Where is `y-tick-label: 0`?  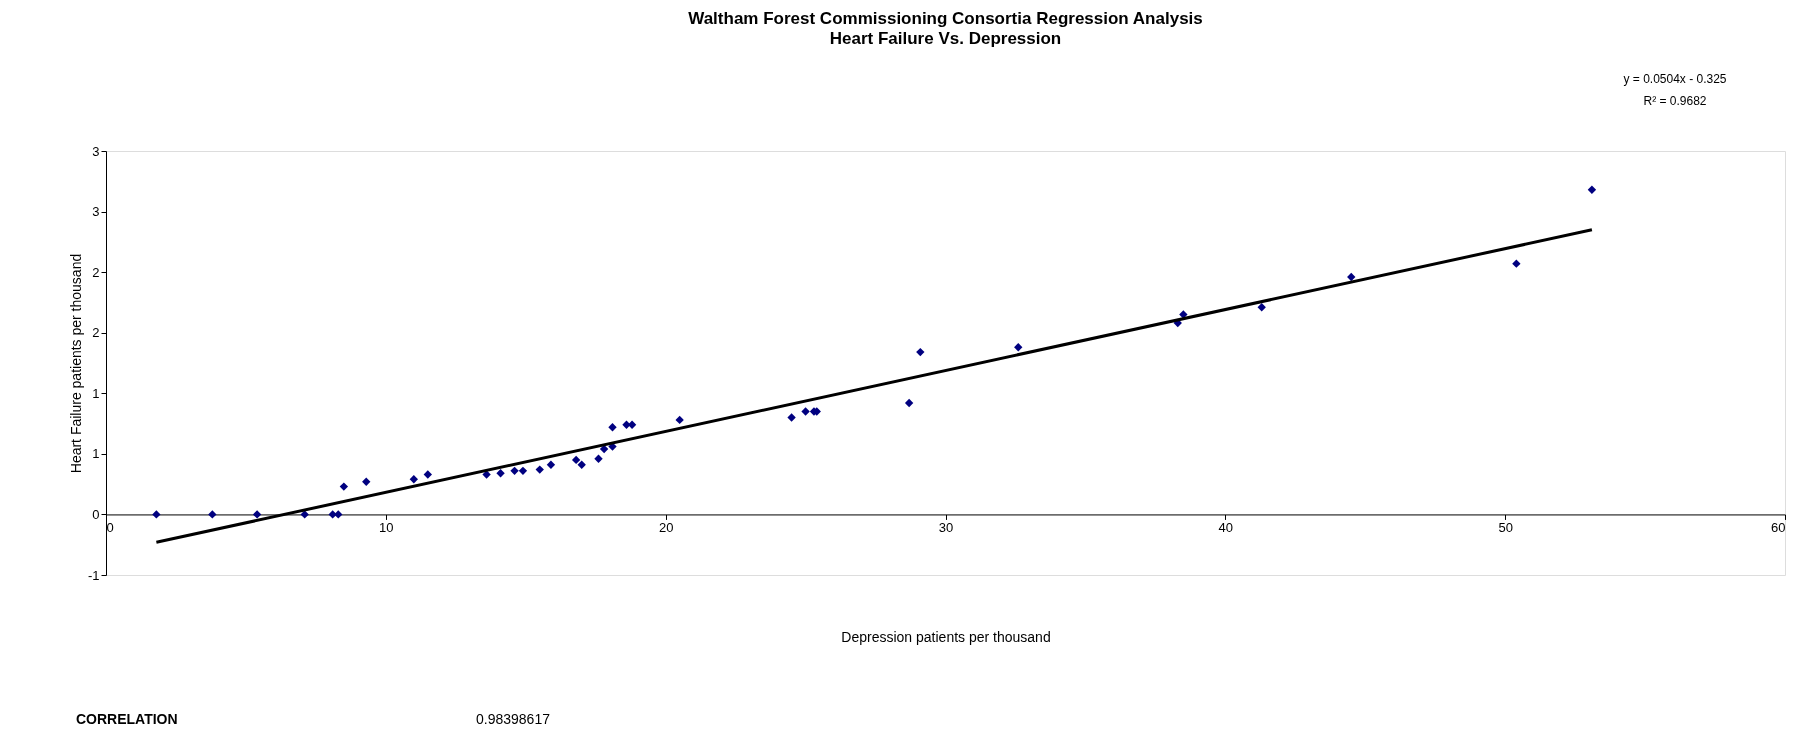 y-tick-label: 0 is located at coordinates (96, 514).